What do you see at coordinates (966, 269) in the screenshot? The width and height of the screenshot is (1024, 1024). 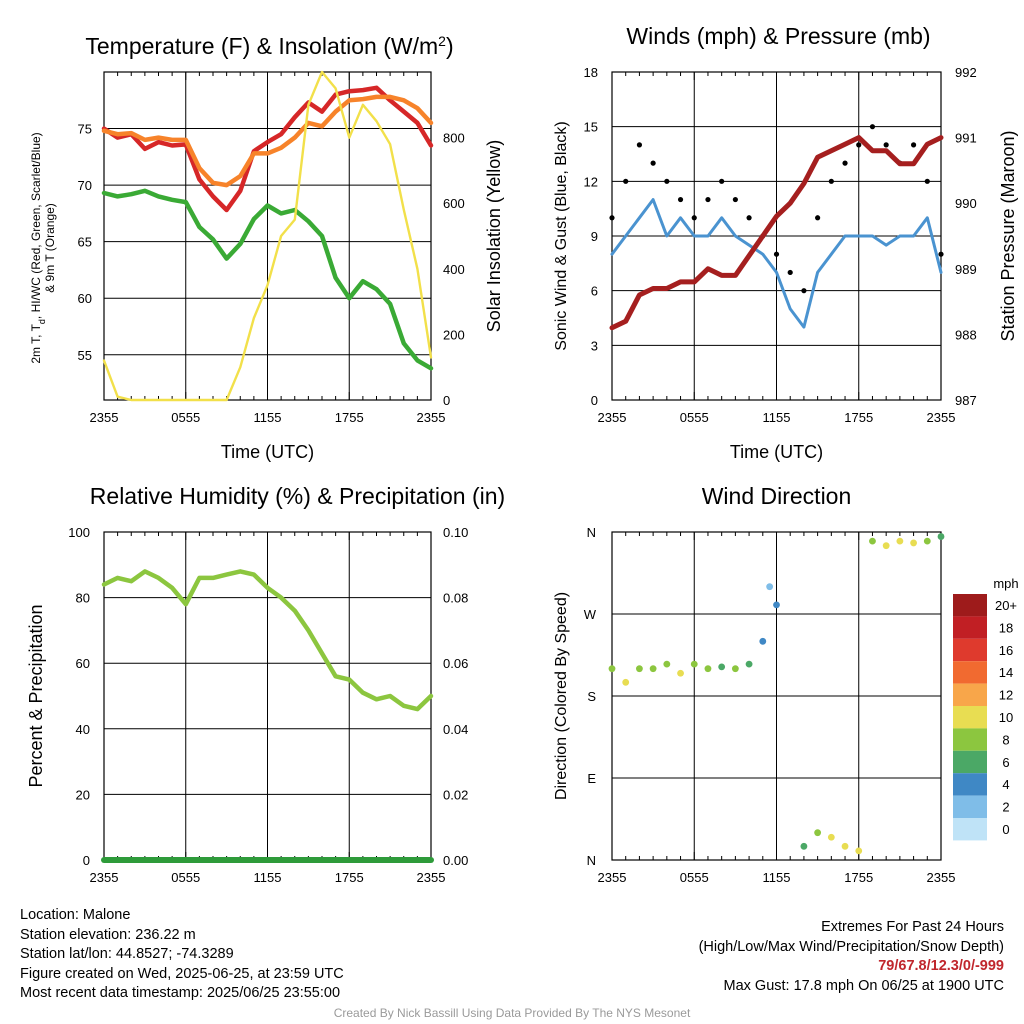 I see `y2-tick-label-pressure-2: 989` at bounding box center [966, 269].